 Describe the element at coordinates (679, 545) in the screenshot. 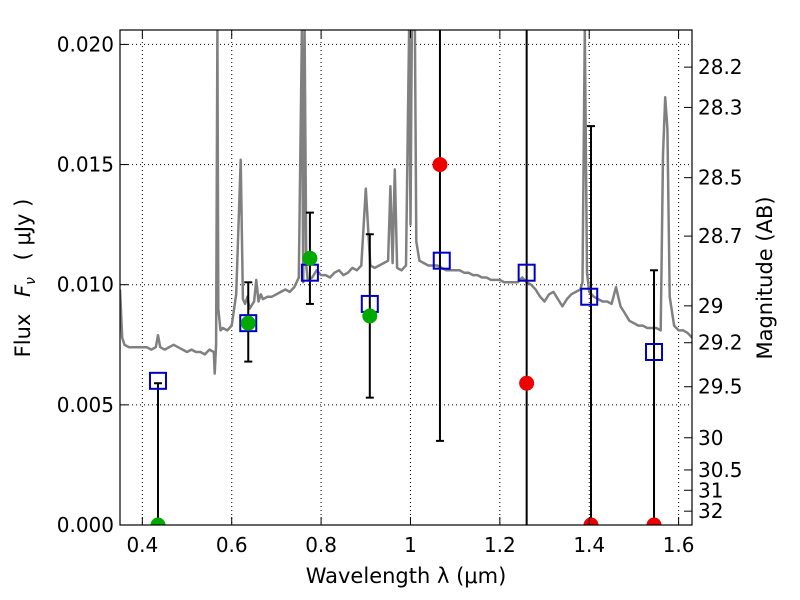

I see `x-tick-label-6: 1.6` at that location.